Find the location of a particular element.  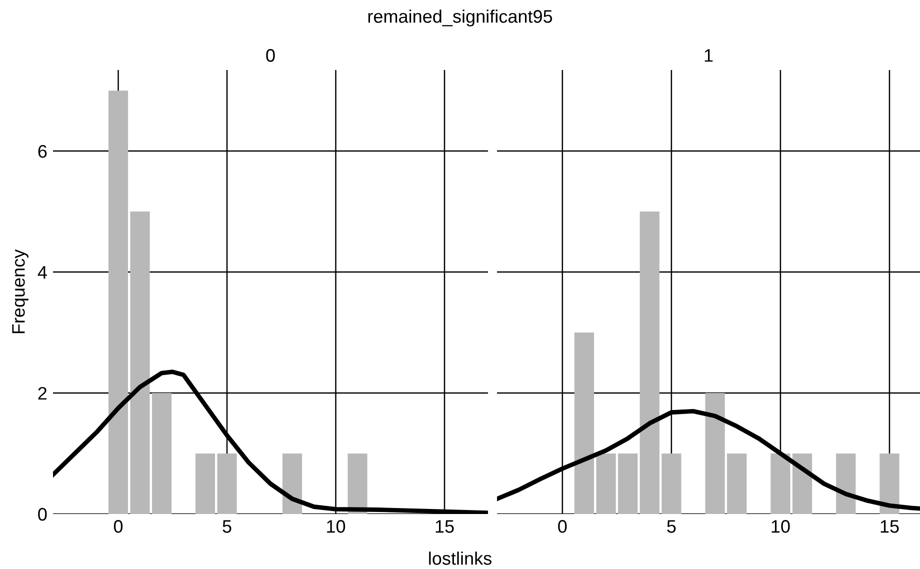

y-axis-title: Frequency is located at coordinates (20, 291).